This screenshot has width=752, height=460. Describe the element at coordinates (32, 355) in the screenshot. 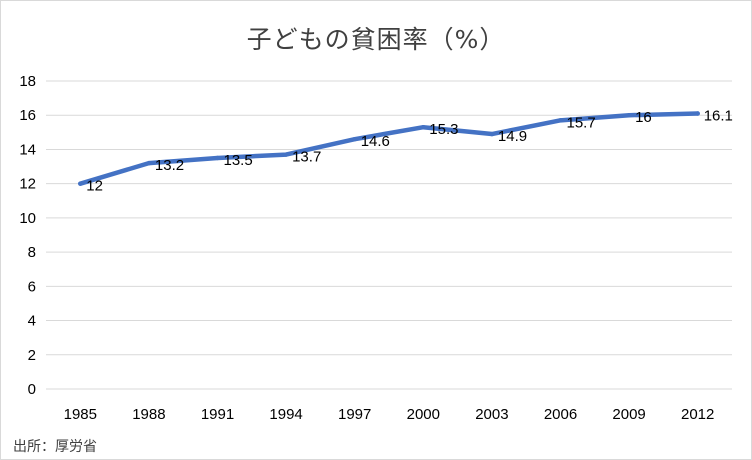

I see `y-tick-label: 2` at that location.